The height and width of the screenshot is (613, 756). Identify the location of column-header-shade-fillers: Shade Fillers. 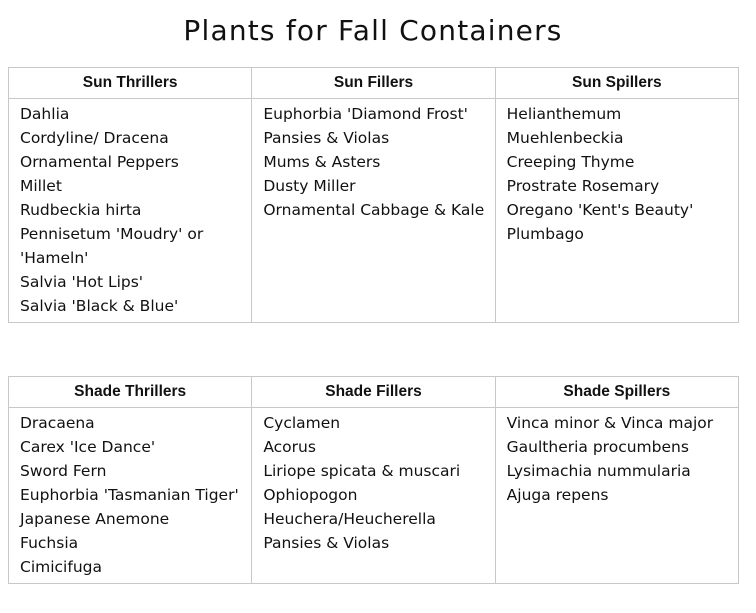
(373, 392).